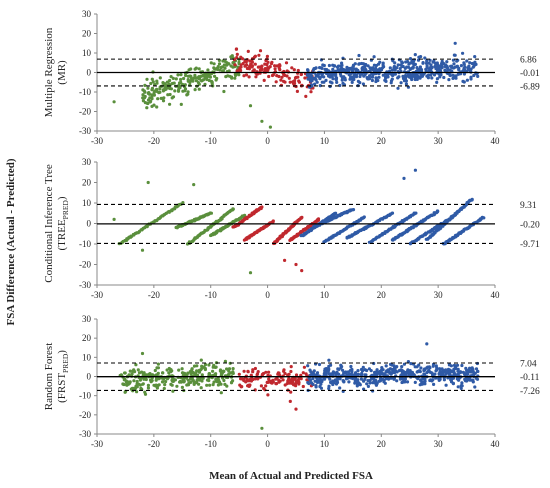  What do you see at coordinates (62, 72) in the screenshot?
I see `panel-label-line: (MR)` at bounding box center [62, 72].